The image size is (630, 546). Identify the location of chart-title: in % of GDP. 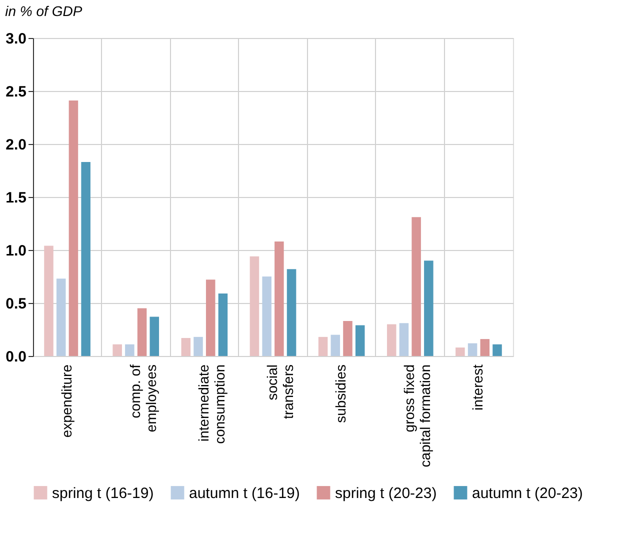
(44, 11).